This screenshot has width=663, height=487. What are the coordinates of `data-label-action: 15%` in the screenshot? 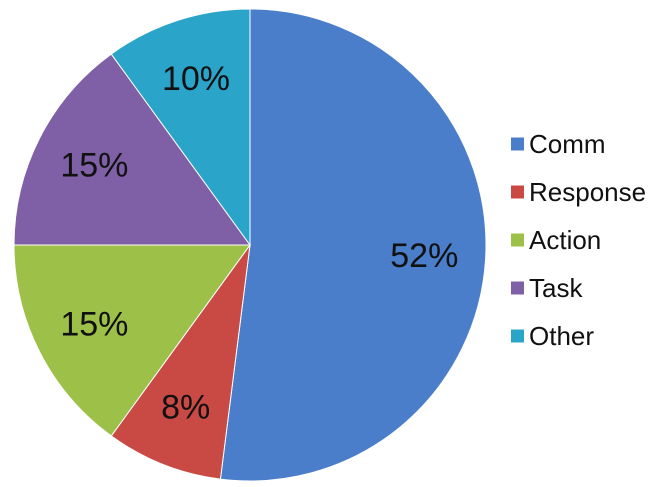 It's located at (94, 324).